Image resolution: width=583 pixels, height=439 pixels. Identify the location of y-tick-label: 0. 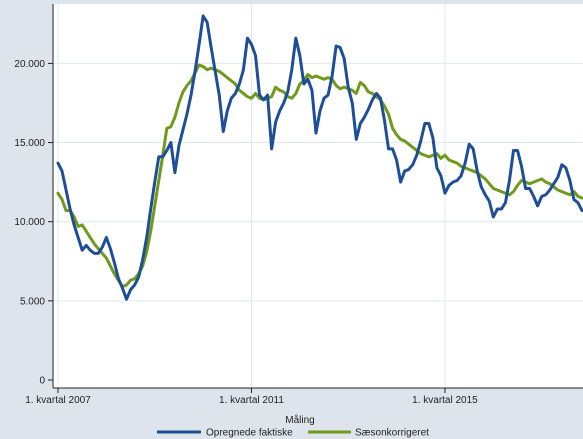
(42, 381).